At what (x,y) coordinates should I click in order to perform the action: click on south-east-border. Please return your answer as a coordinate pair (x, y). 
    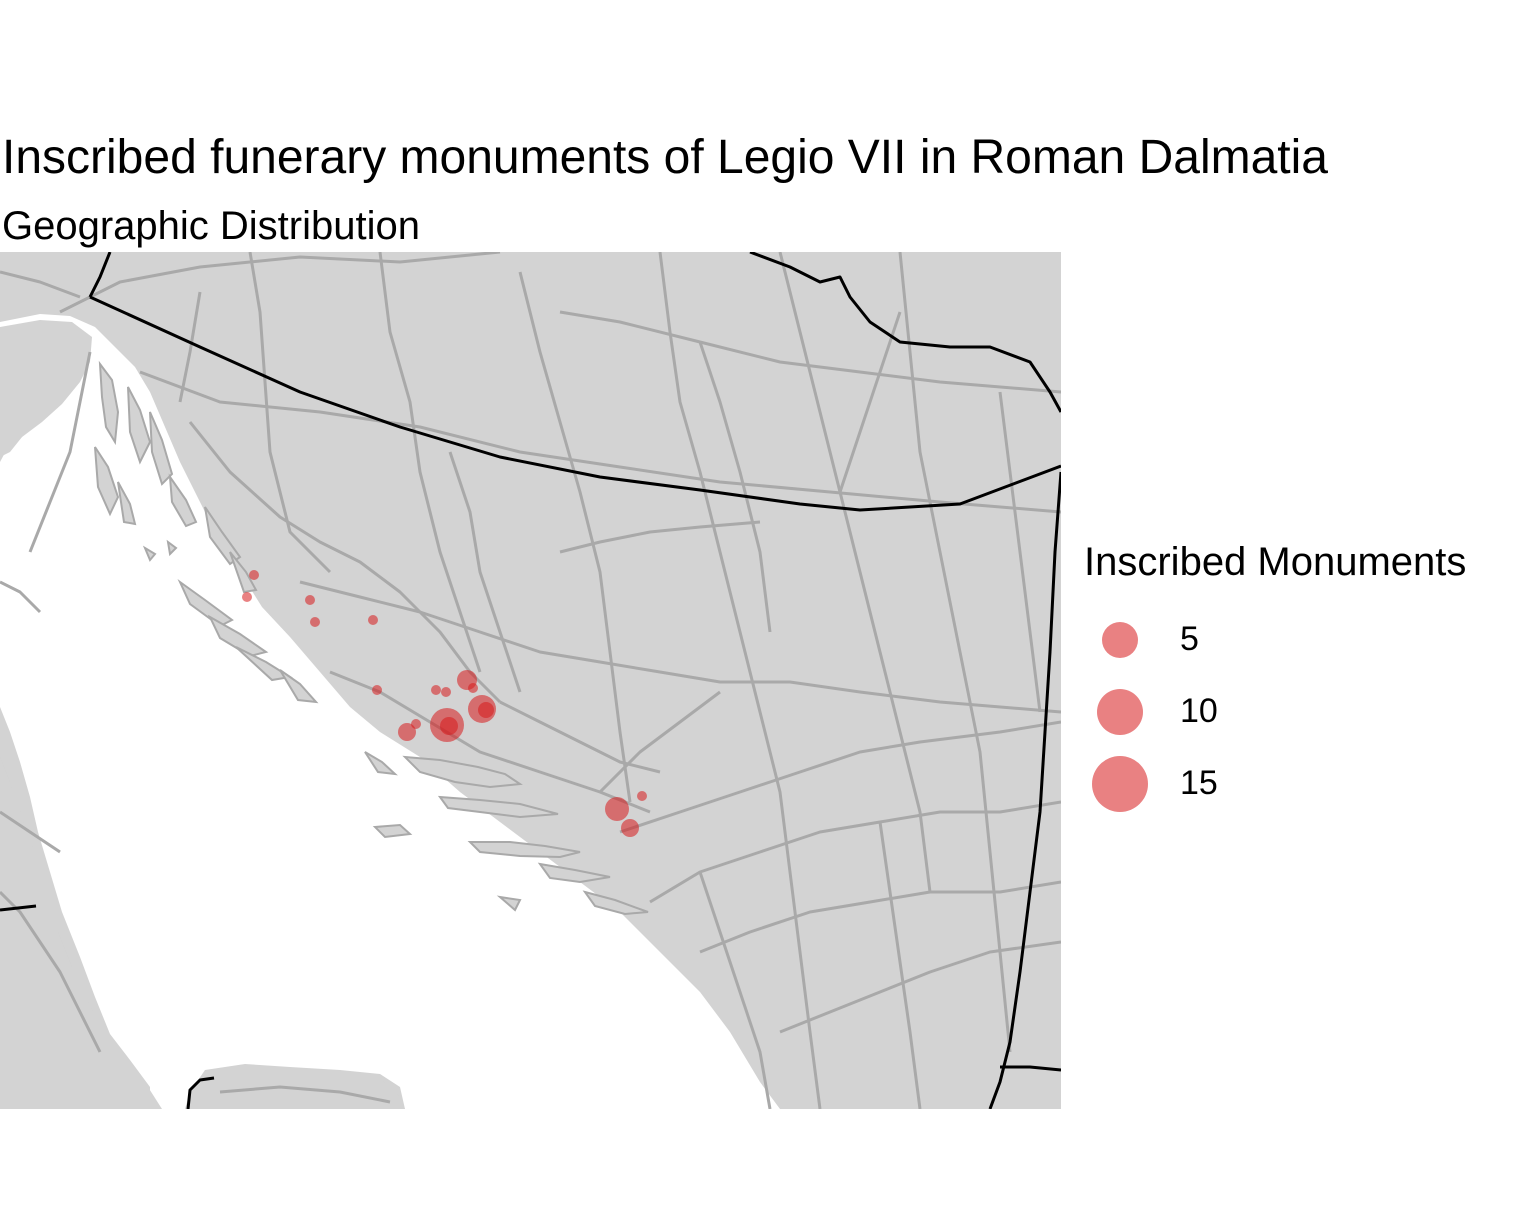
    Looking at the image, I should click on (1030, 1068).